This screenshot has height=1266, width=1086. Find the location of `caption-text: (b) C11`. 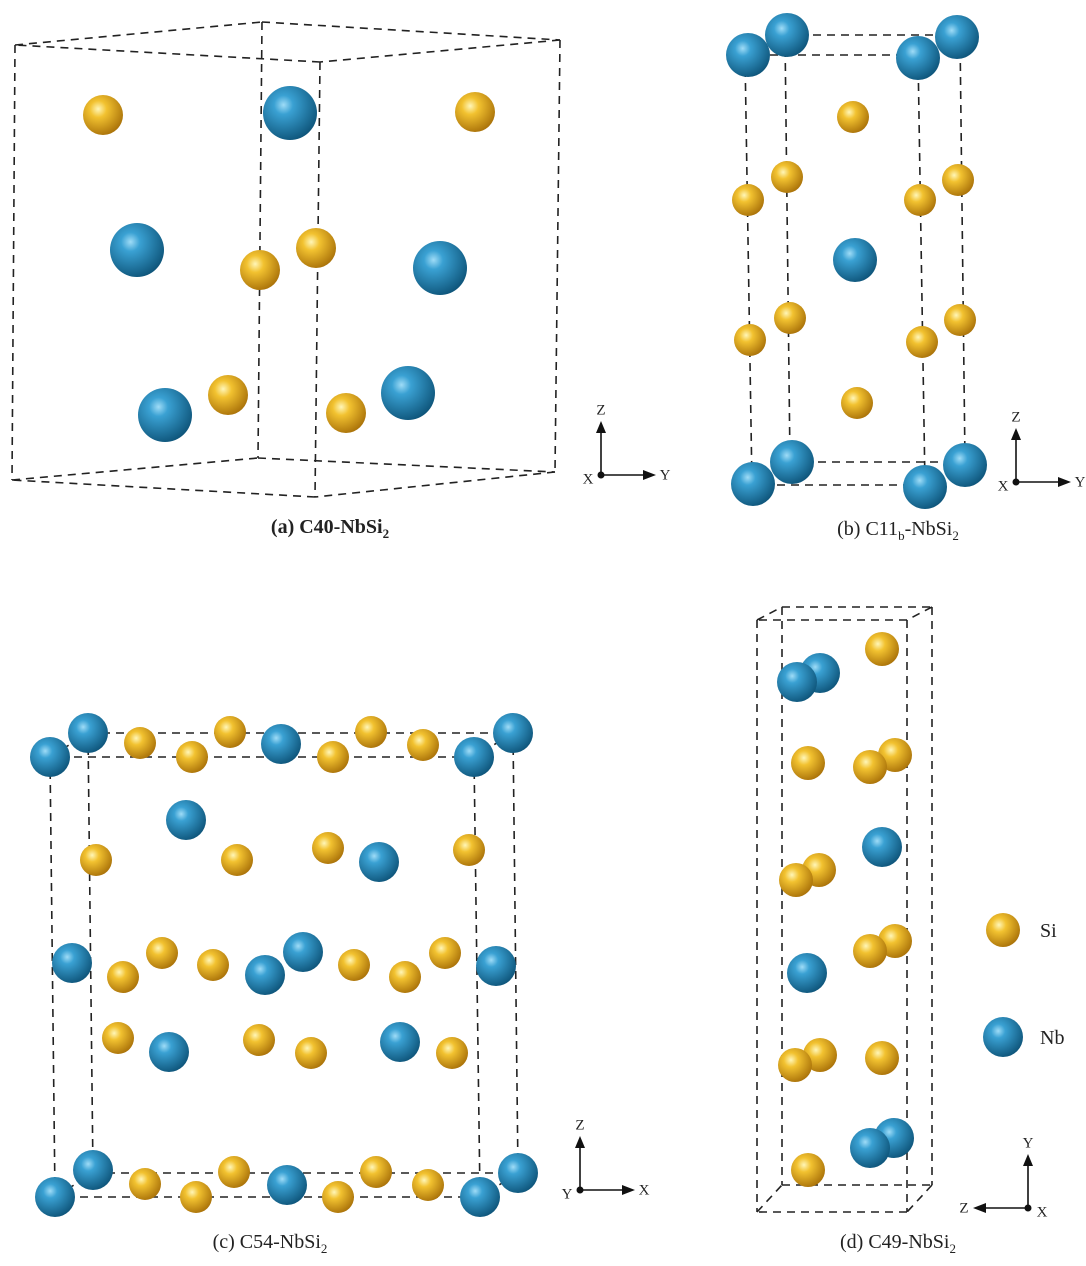

caption-text: (b) C11 is located at coordinates (867, 529).